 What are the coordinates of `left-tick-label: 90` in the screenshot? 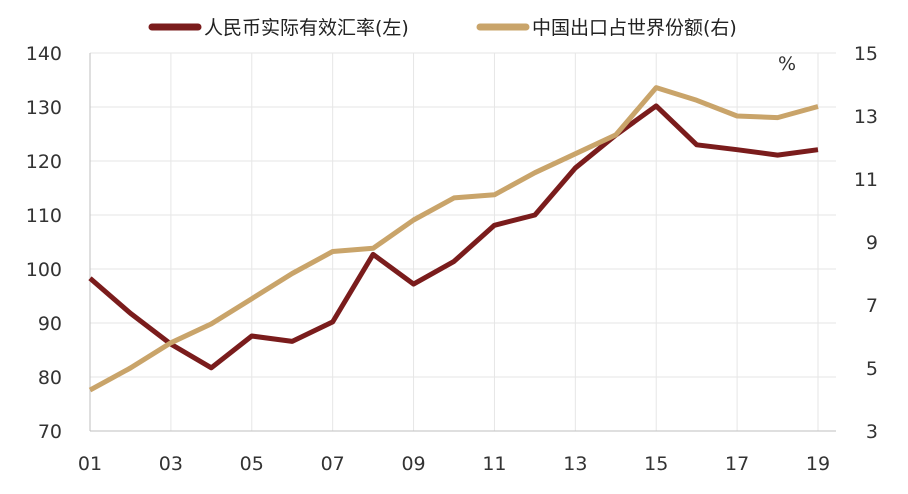 It's located at (50, 324).